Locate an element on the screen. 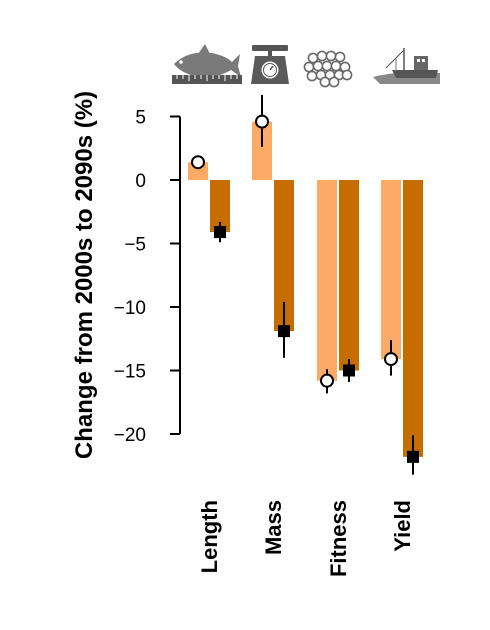 The height and width of the screenshot is (630, 490). y-tick-label: −5 is located at coordinates (135, 245).